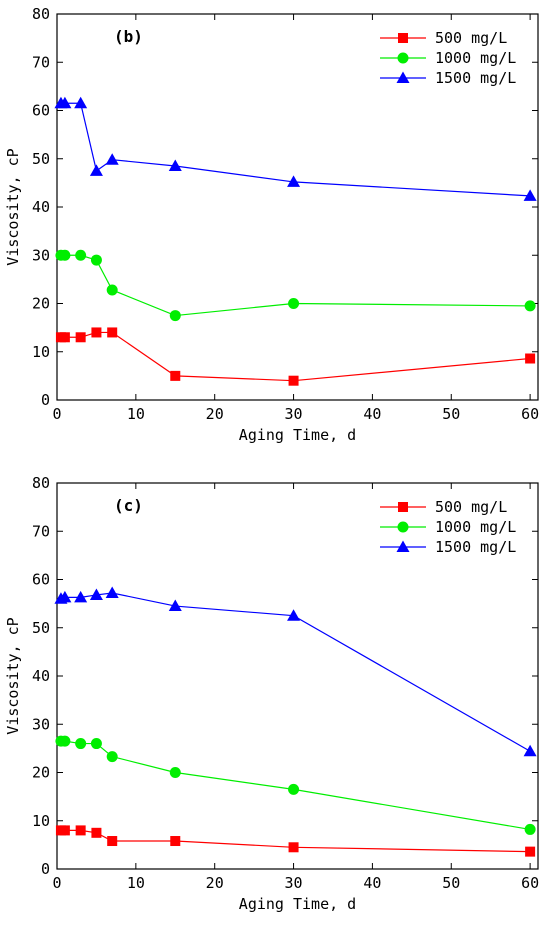 The height and width of the screenshot is (931, 550). I want to click on series-triangle, so click(295, 148).